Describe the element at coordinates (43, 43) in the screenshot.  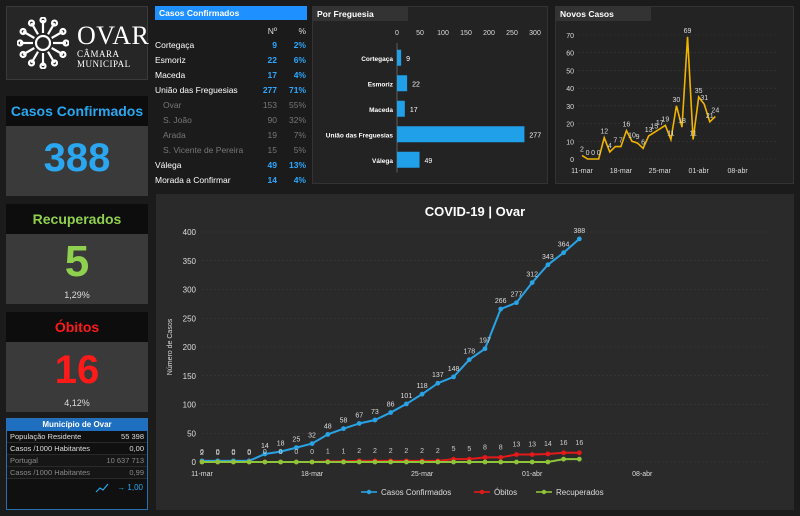
I see `municipal-emblem-icon` at that location.